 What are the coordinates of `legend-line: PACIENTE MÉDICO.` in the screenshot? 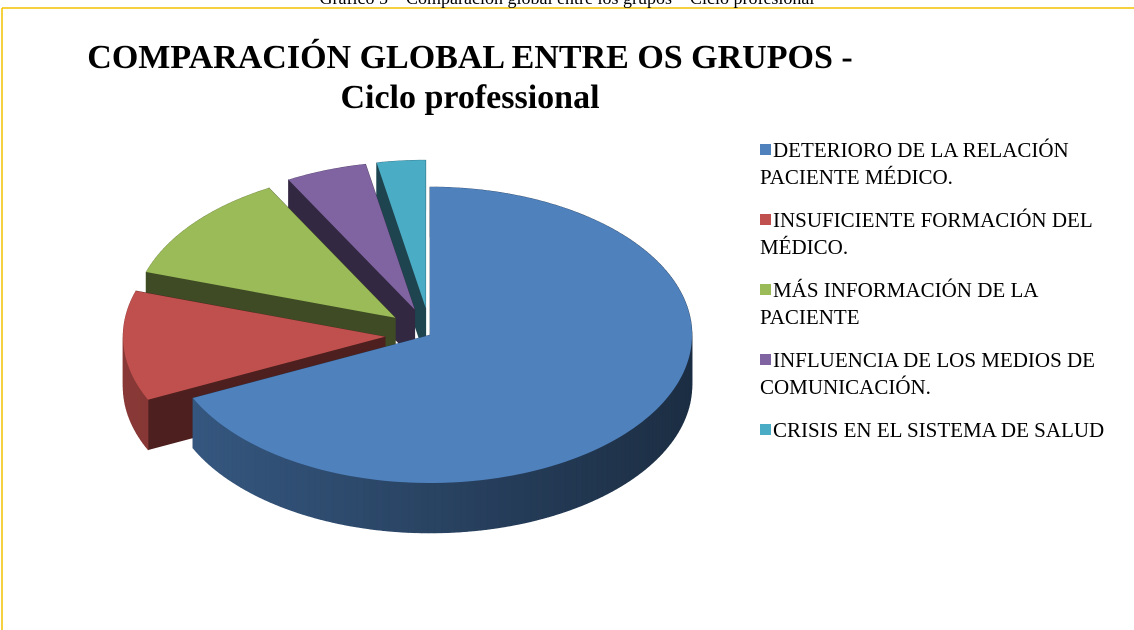 It's located at (856, 177).